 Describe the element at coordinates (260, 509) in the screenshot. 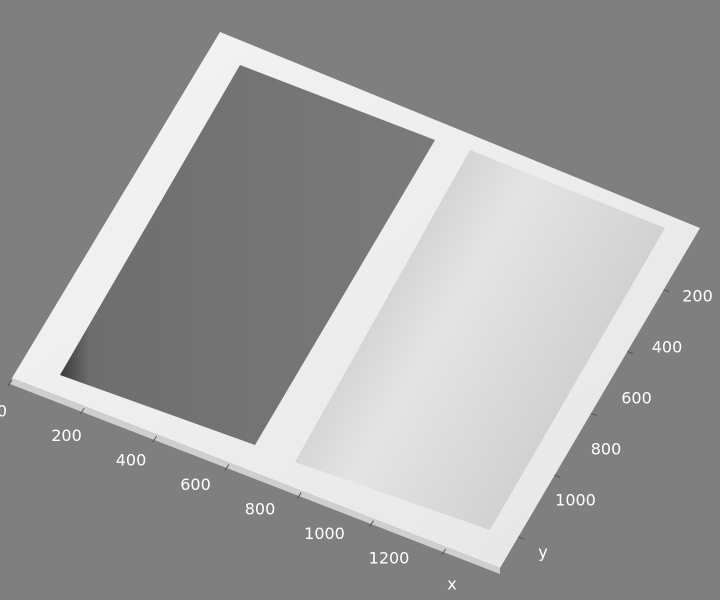

I see `x-tick-label: 800` at that location.